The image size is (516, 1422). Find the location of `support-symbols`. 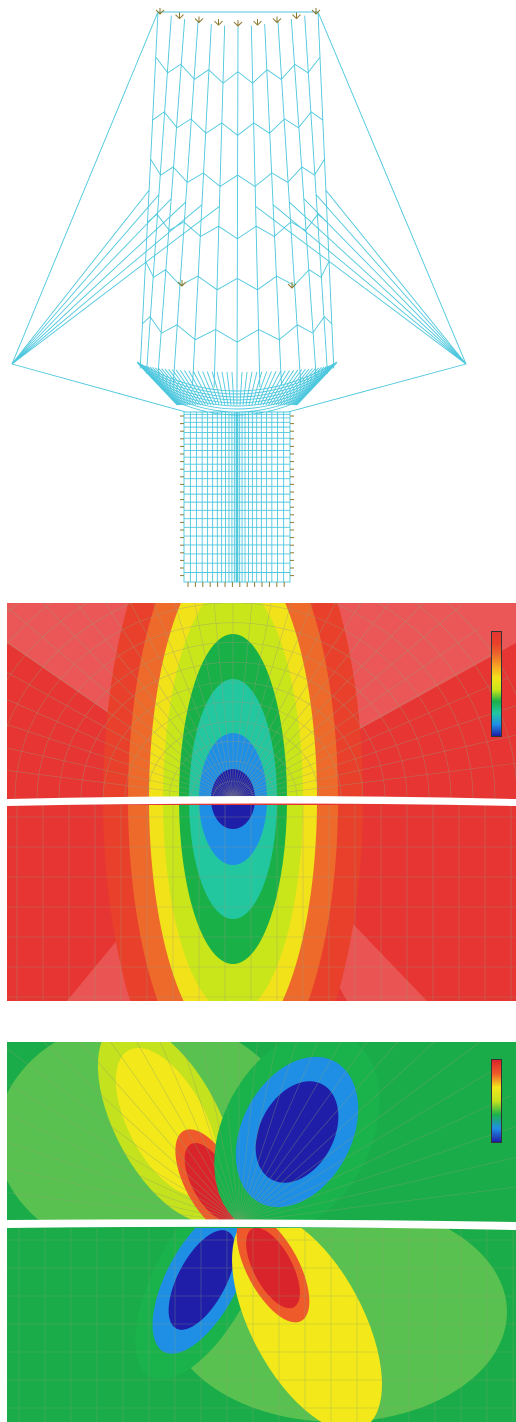

support-symbols is located at coordinates (238, 297).